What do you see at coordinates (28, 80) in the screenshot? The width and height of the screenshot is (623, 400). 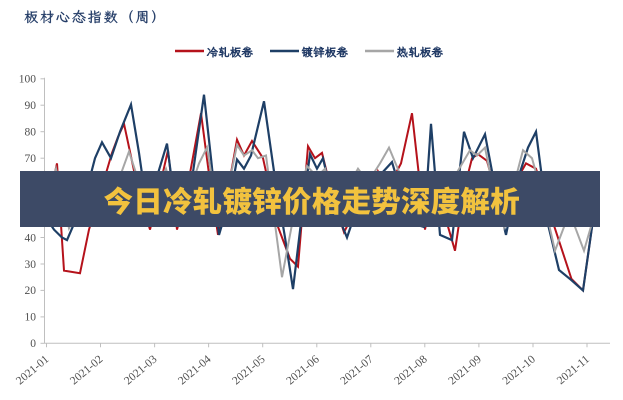 I see `svg-text: 100` at bounding box center [28, 80].